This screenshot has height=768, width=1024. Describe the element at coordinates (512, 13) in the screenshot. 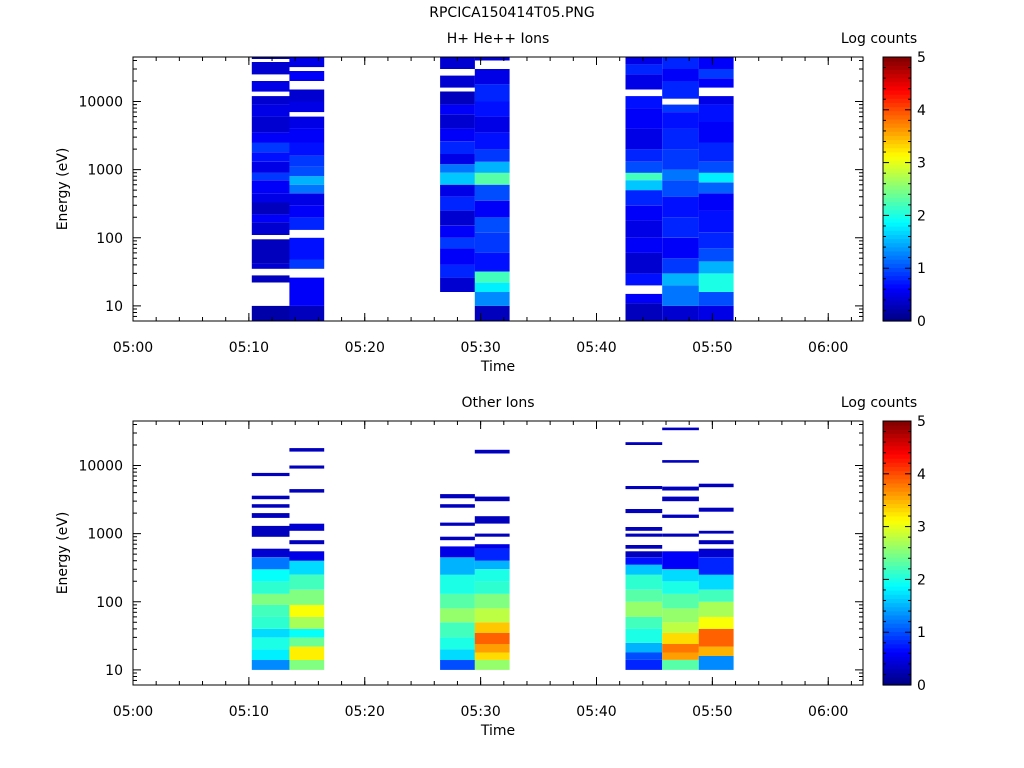

I see `figure-title: RPCICA150414T05.PNG` at that location.